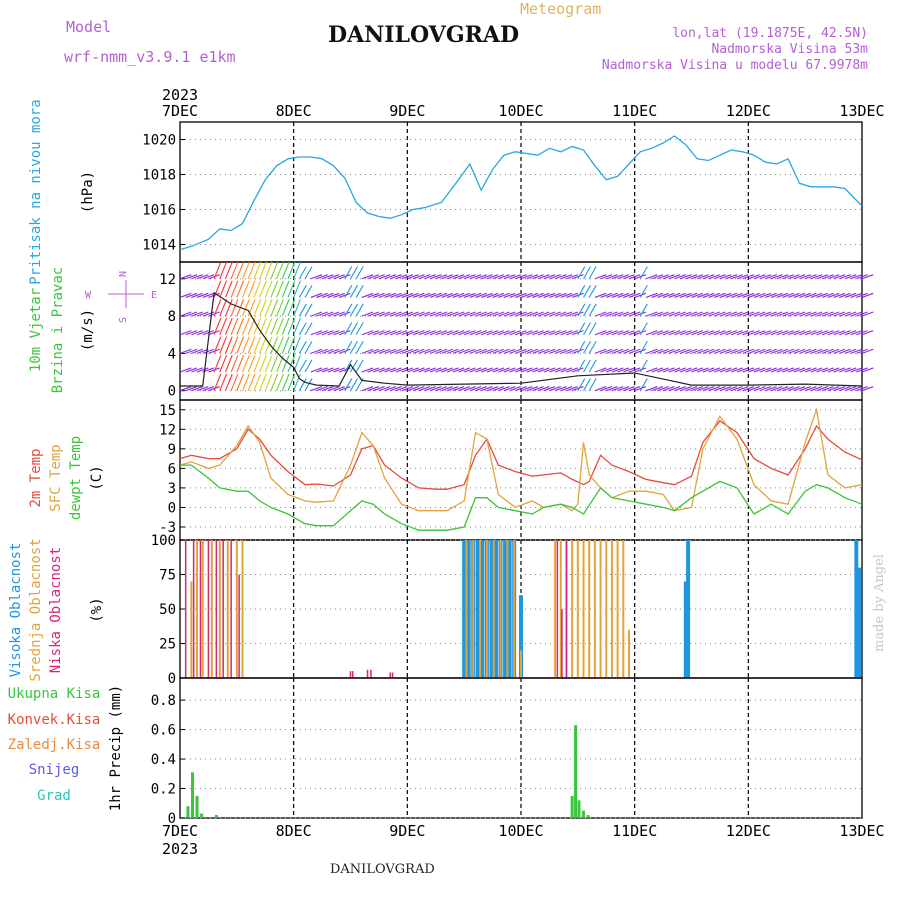 The image size is (900, 900). Describe the element at coordinates (36, 477) in the screenshot. I see `temp-2m-label: 2m Temp` at that location.